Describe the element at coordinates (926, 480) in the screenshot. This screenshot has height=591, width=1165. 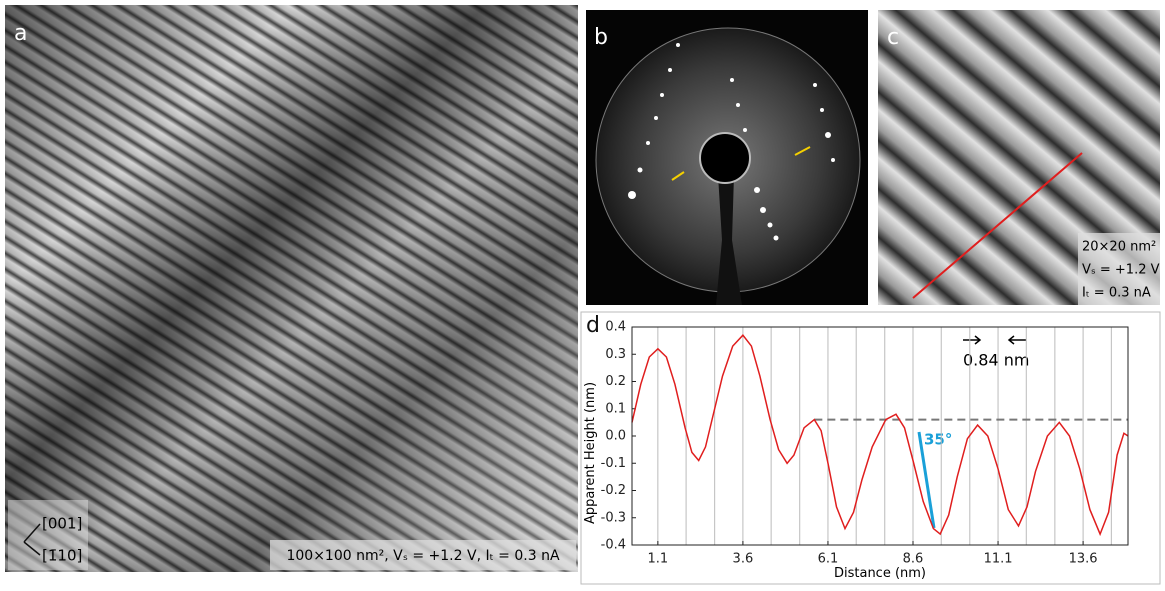
I see `angle-line` at that location.